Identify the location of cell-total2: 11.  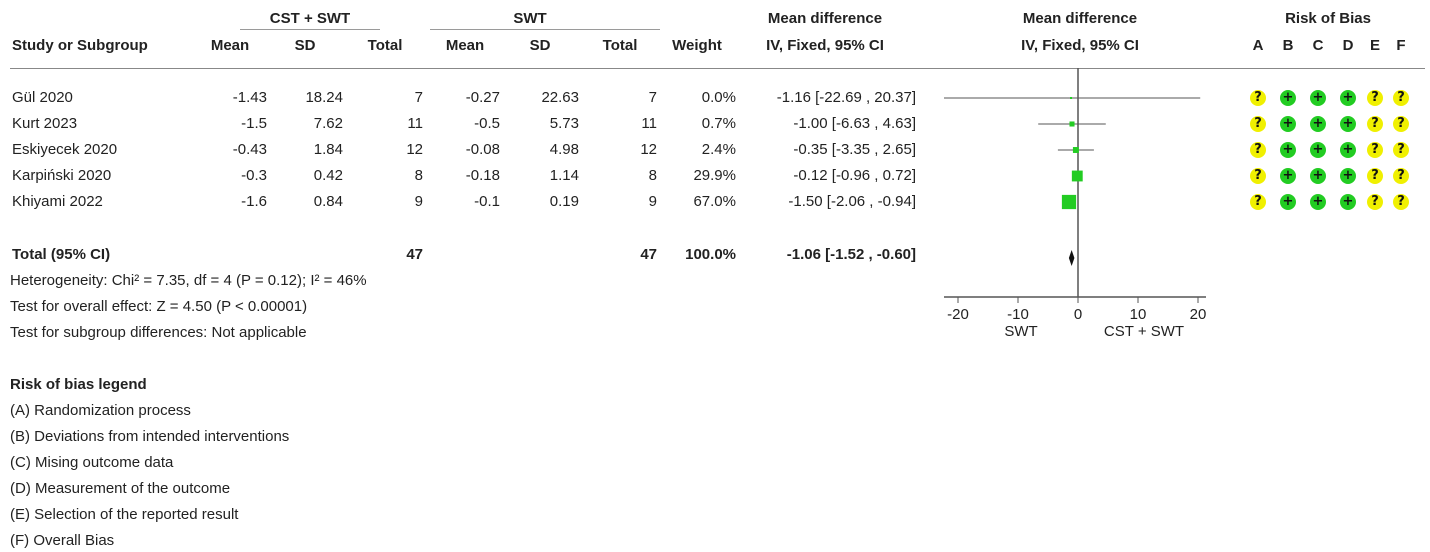
(649, 123).